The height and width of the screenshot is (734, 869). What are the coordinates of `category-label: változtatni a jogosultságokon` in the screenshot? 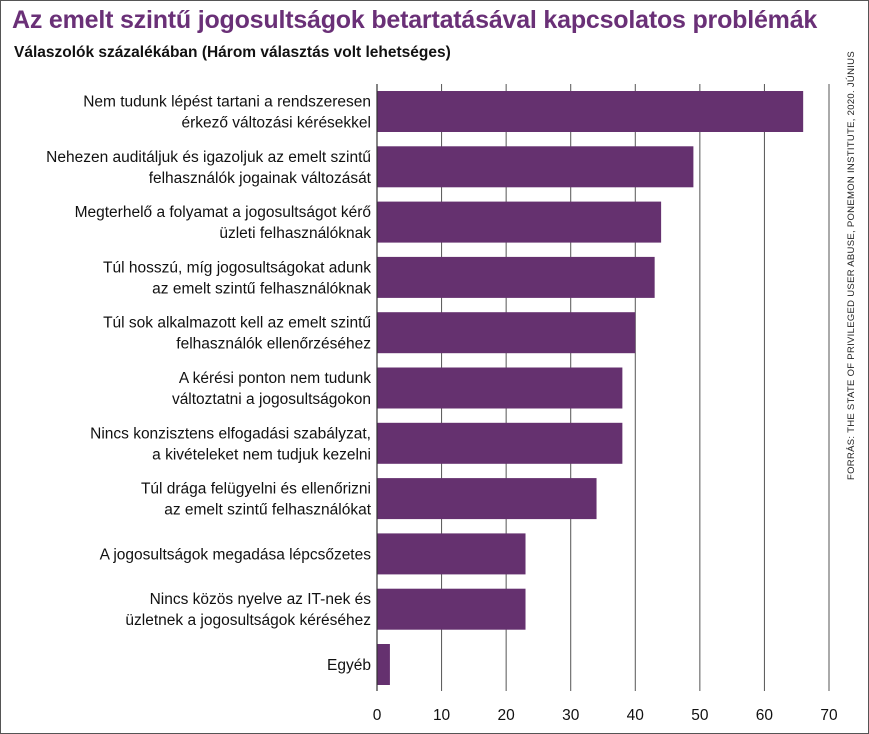 It's located at (271, 399).